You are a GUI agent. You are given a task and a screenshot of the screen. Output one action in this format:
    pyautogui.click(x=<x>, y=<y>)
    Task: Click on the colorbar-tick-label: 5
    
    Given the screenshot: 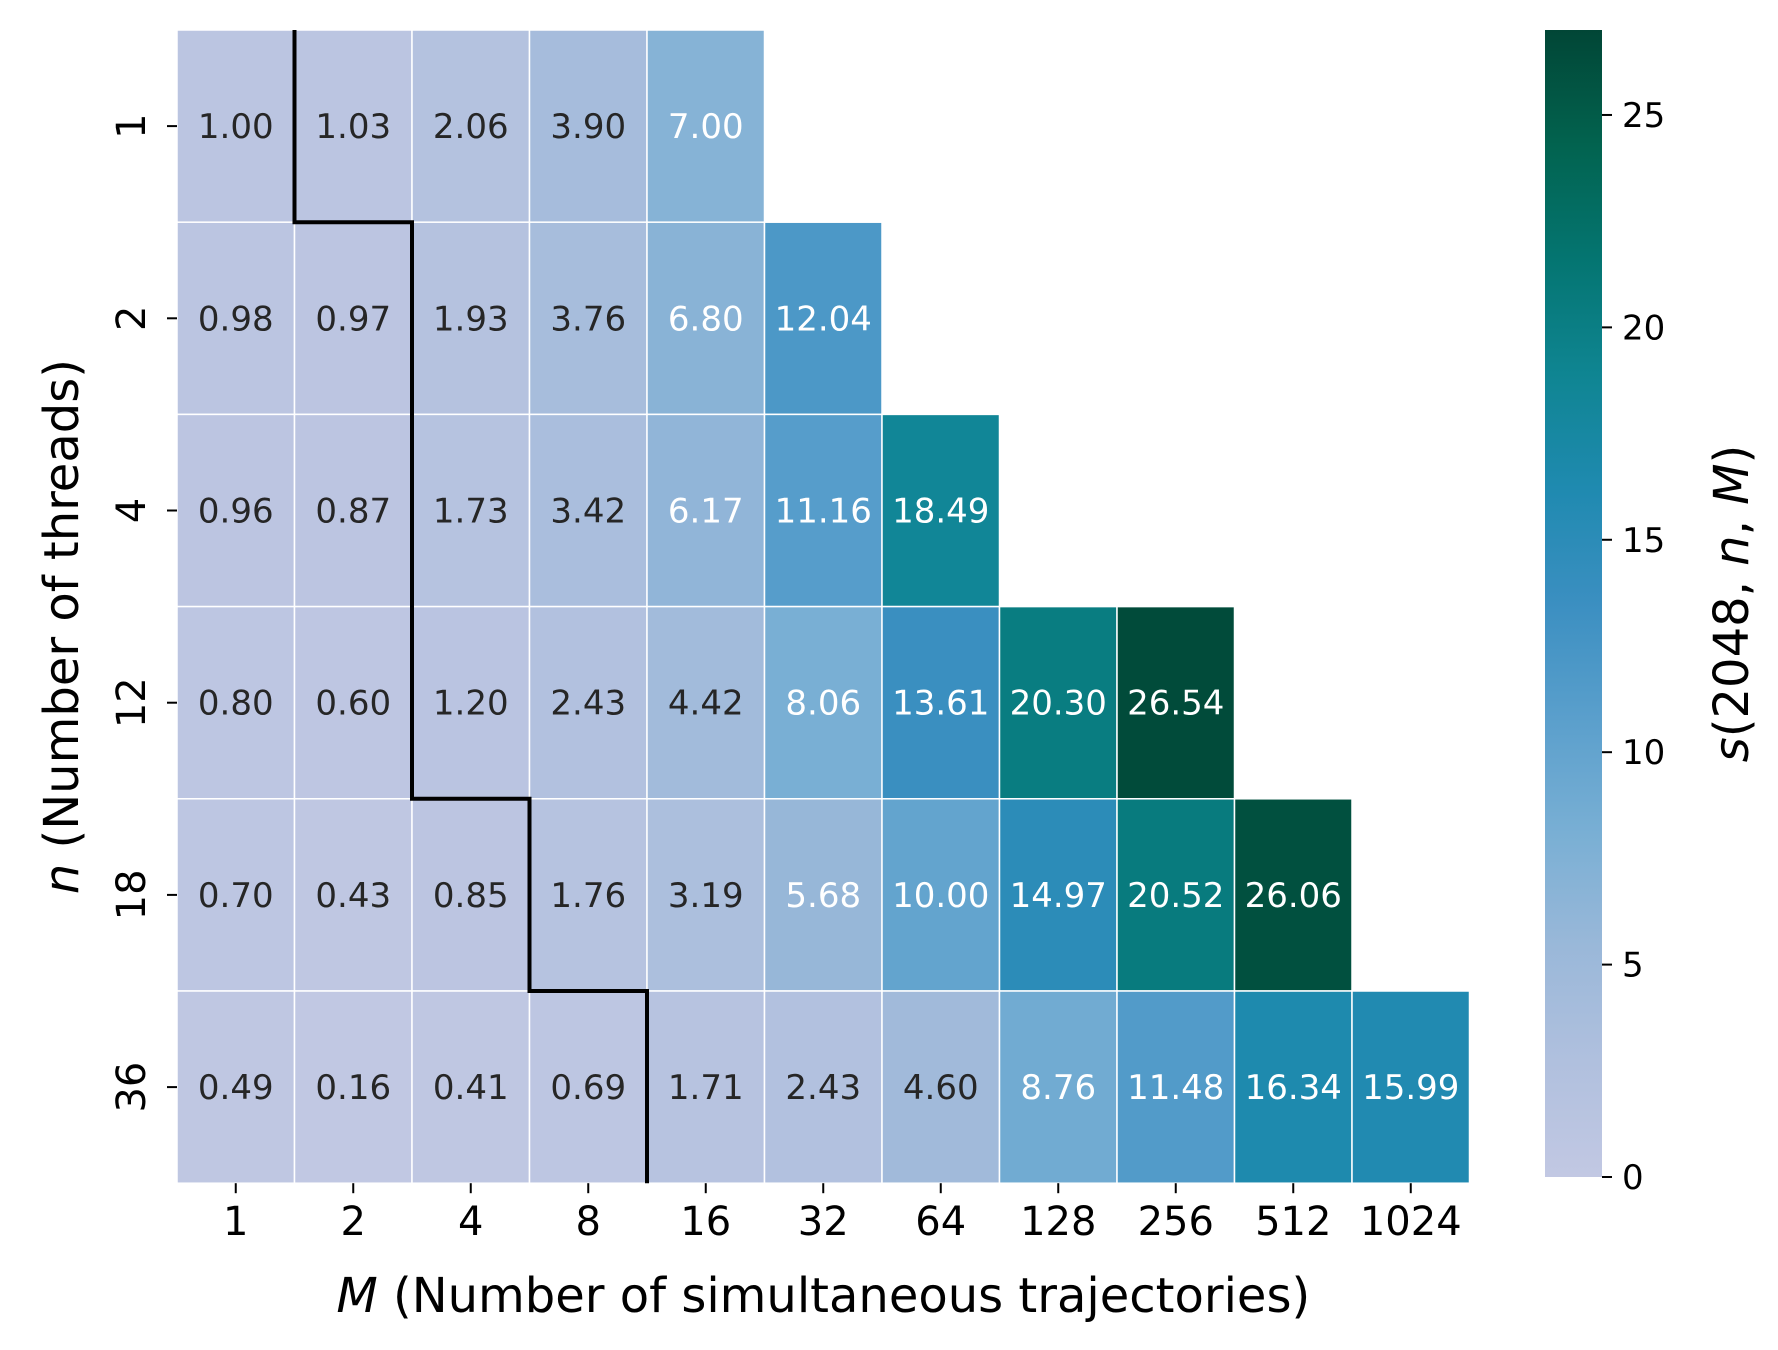 What is the action you would take?
    pyautogui.click(x=1633, y=966)
    